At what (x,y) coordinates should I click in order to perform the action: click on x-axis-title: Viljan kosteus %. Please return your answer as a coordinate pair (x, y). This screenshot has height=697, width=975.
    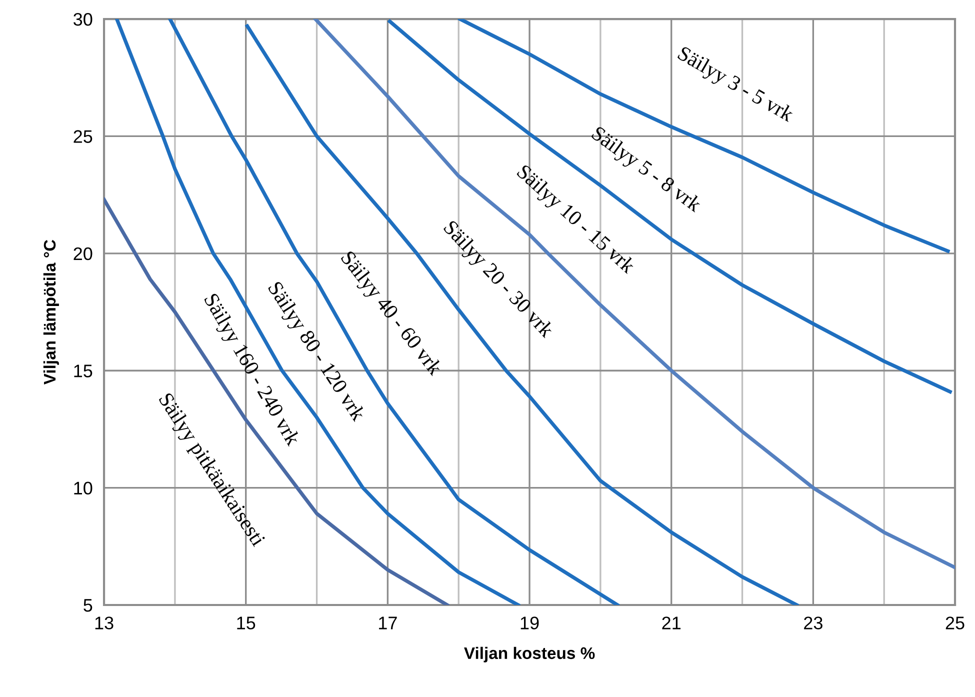
    Looking at the image, I should click on (529, 654).